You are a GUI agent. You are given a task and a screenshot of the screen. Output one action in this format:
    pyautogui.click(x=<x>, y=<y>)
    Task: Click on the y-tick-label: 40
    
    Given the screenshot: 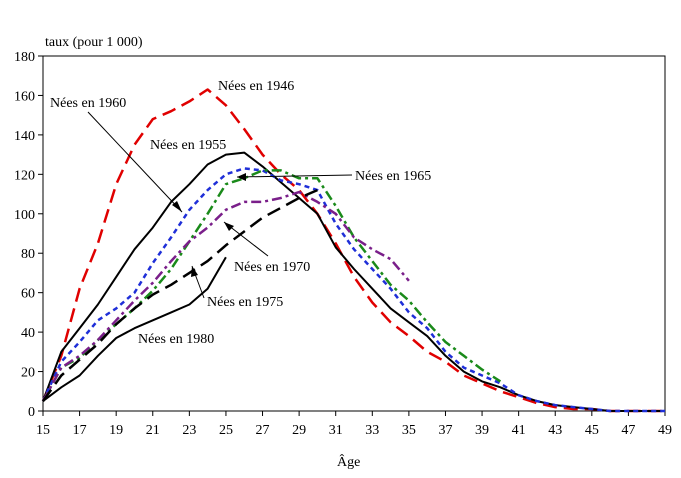 What is the action you would take?
    pyautogui.click(x=28, y=333)
    